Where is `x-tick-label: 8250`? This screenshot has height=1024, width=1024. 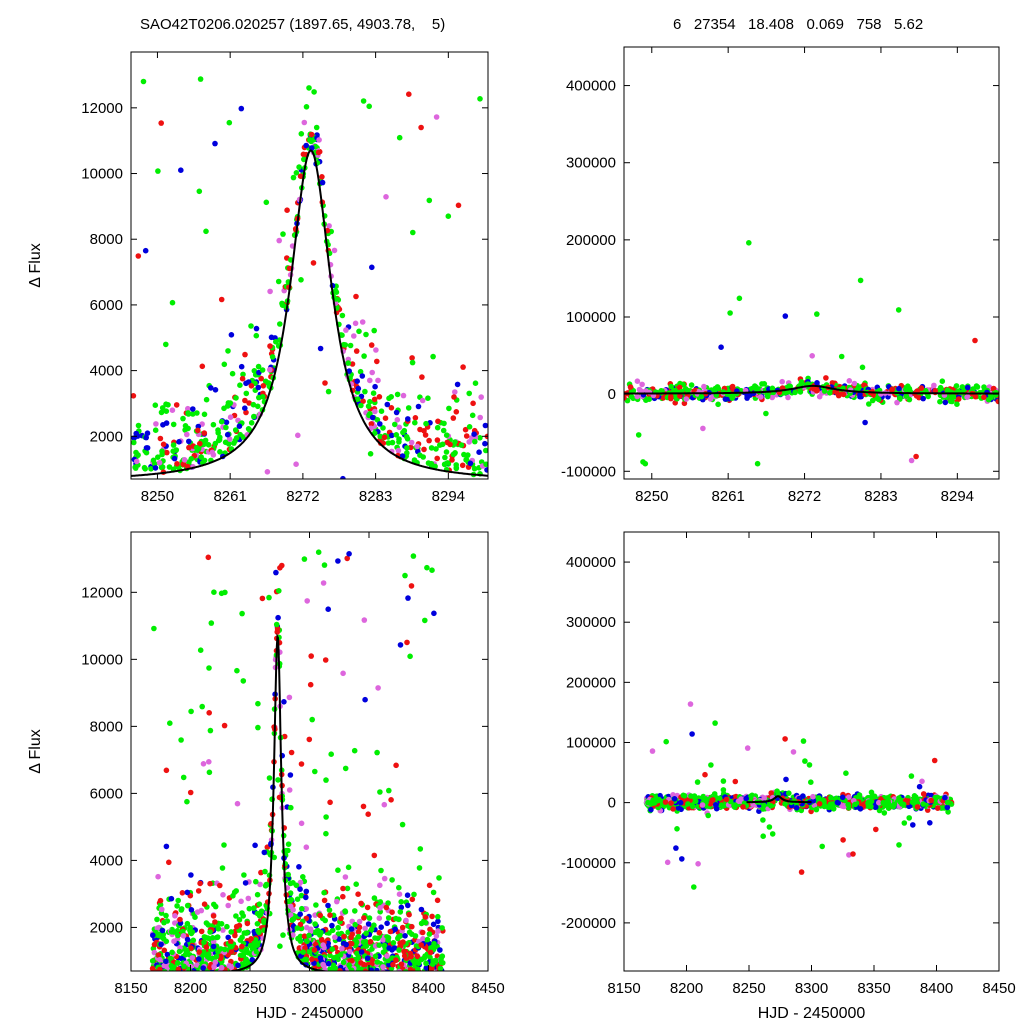 x-tick-label: 8250 is located at coordinates (748, 988).